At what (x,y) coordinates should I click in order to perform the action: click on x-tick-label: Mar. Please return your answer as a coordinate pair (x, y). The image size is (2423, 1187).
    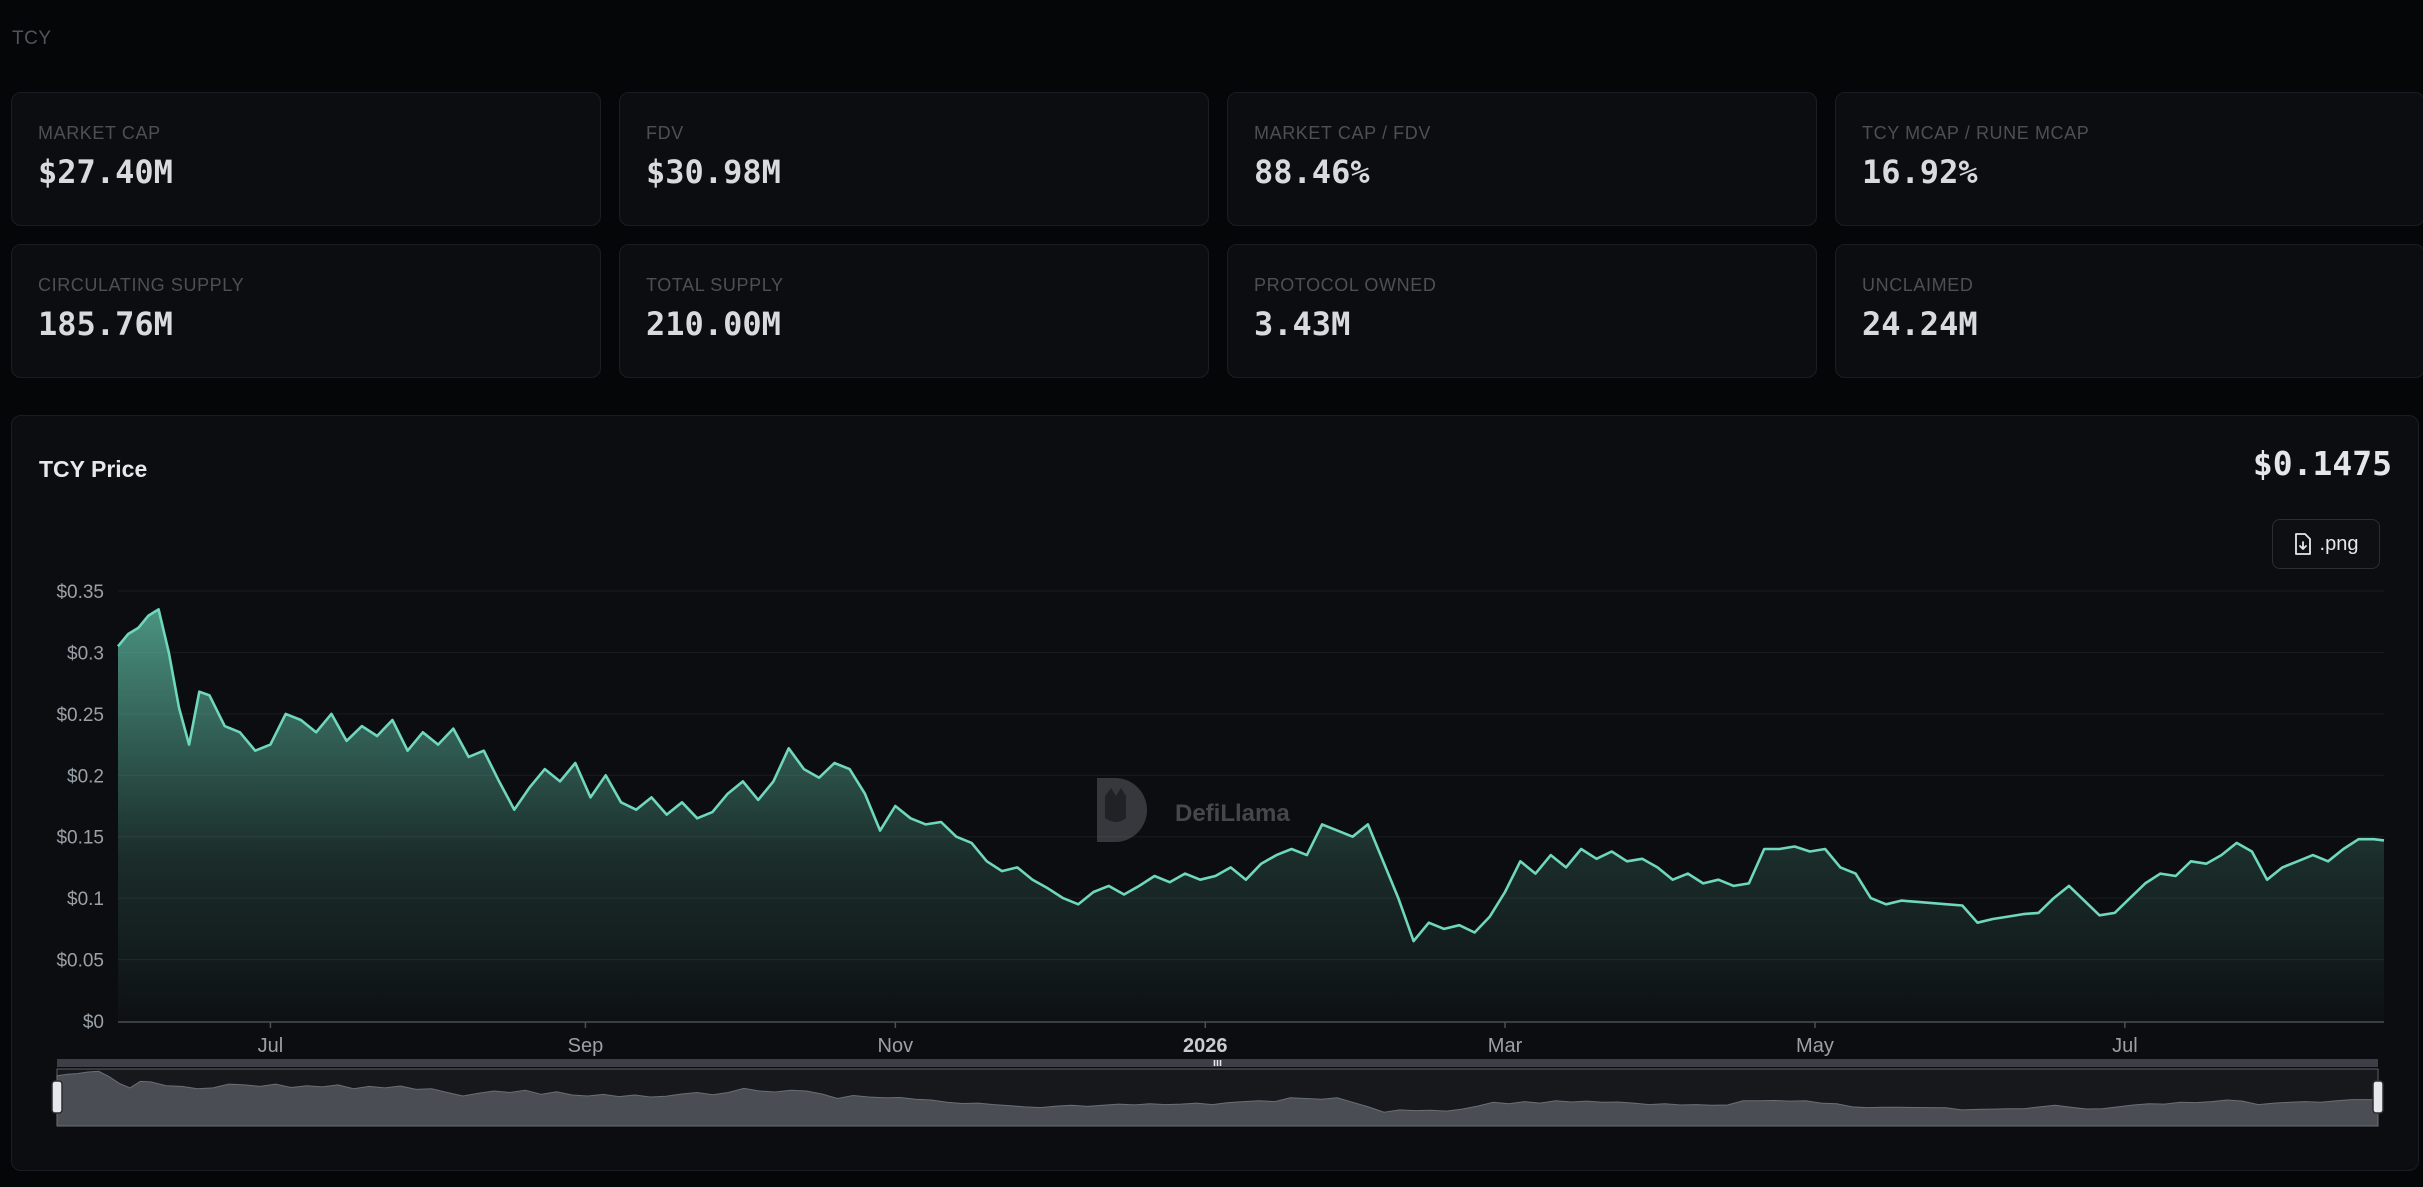
    Looking at the image, I should click on (1505, 1046).